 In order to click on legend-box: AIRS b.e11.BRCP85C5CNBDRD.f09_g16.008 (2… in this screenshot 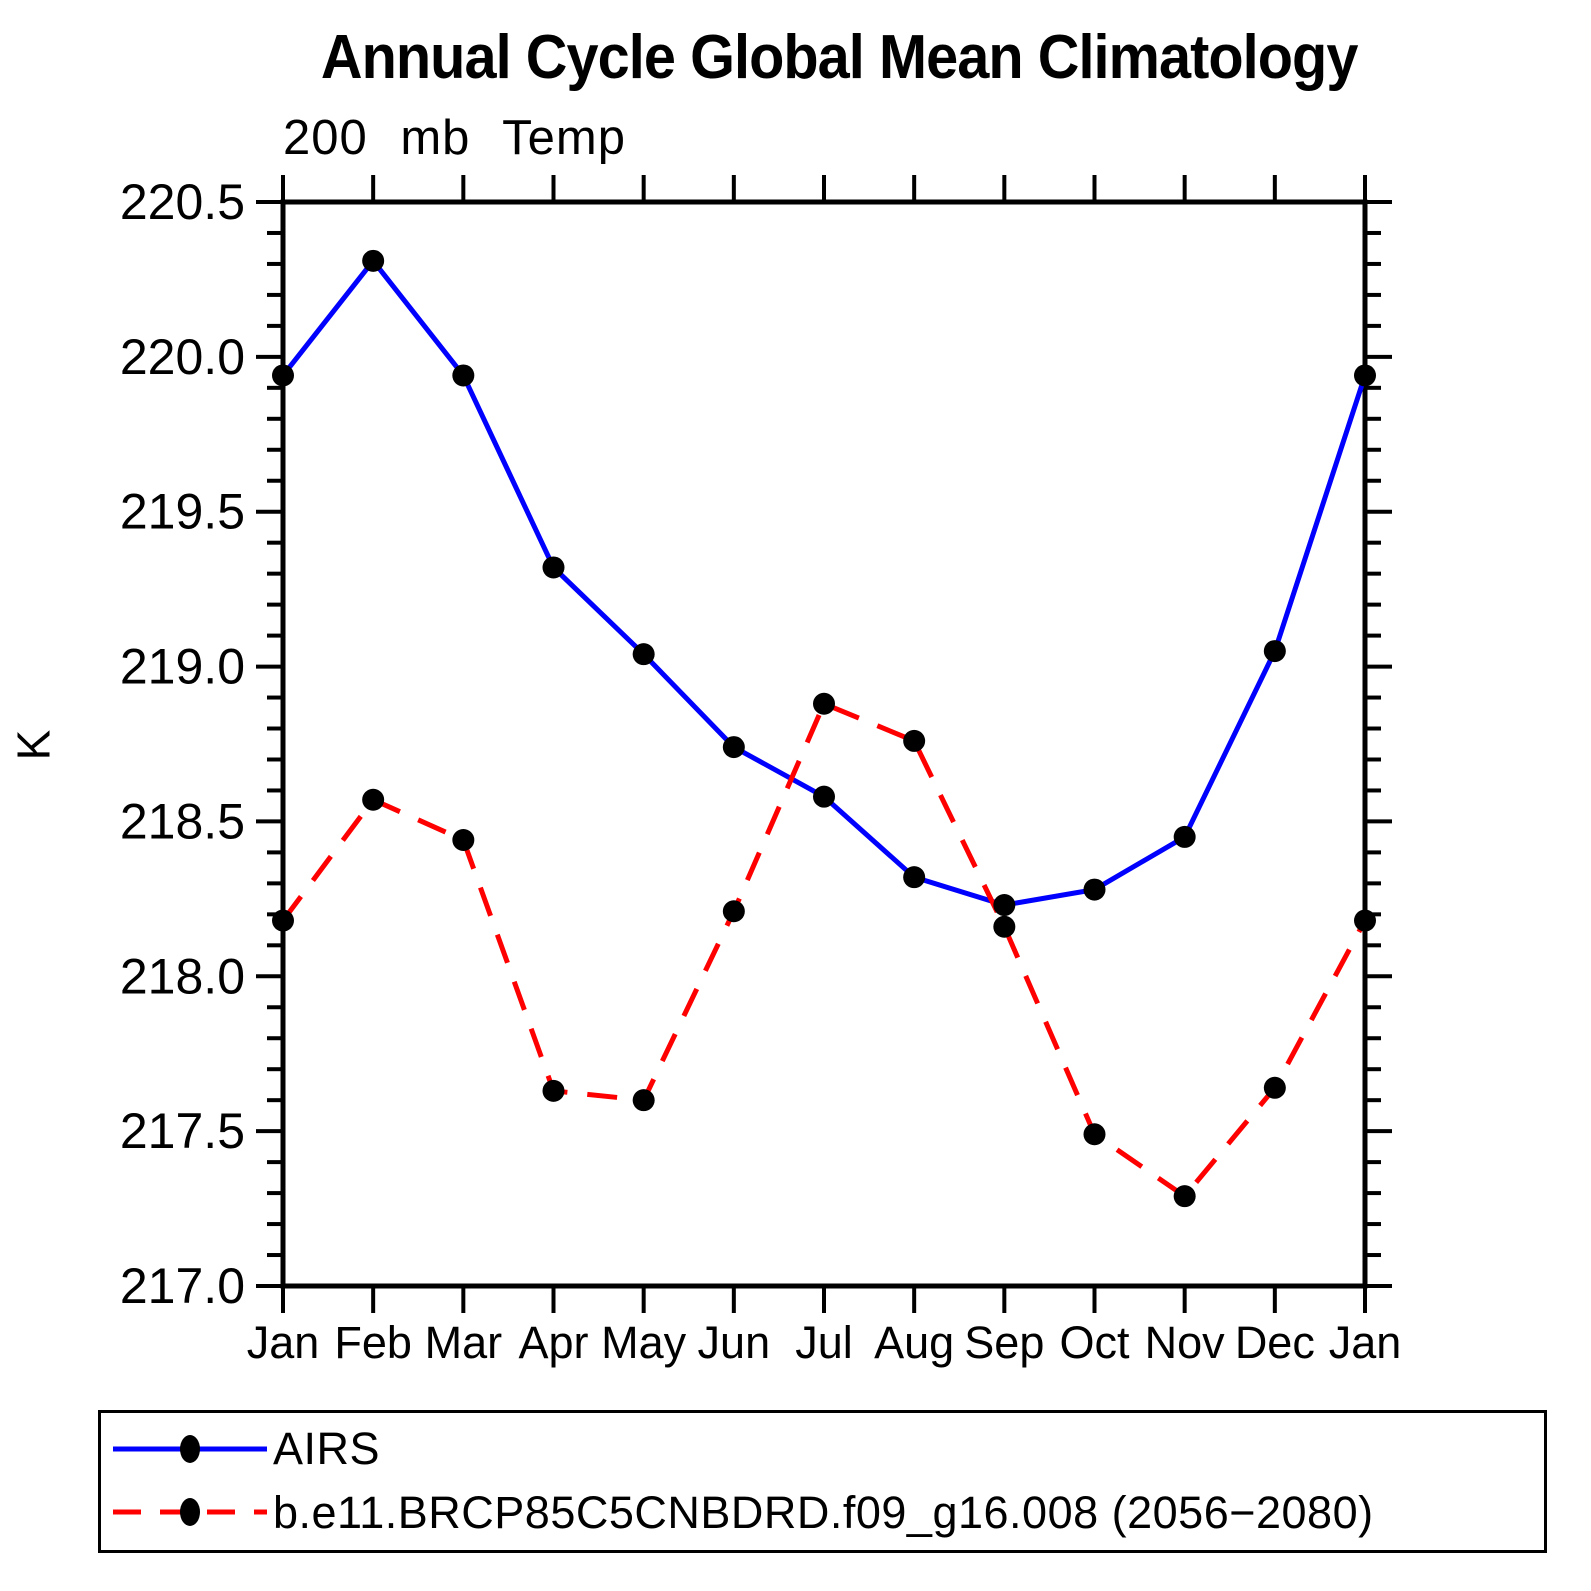, I will do `click(822, 1481)`.